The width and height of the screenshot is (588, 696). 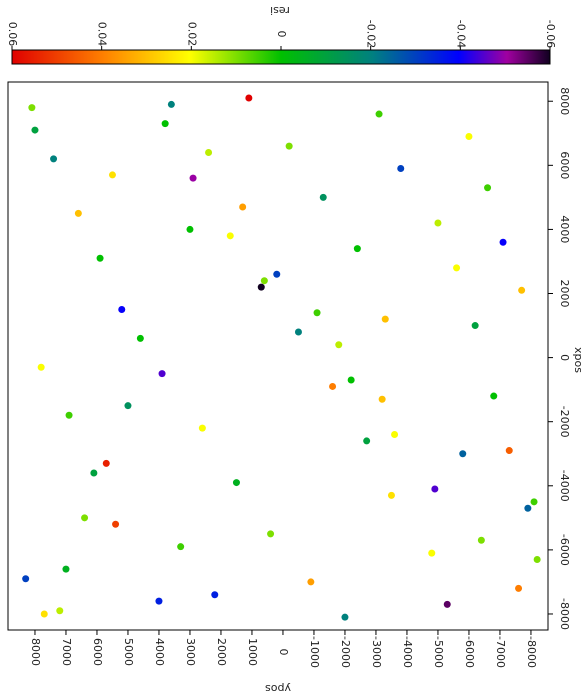 What do you see at coordinates (376, 652) in the screenshot?
I see `y-tick-label: -3000` at bounding box center [376, 652].